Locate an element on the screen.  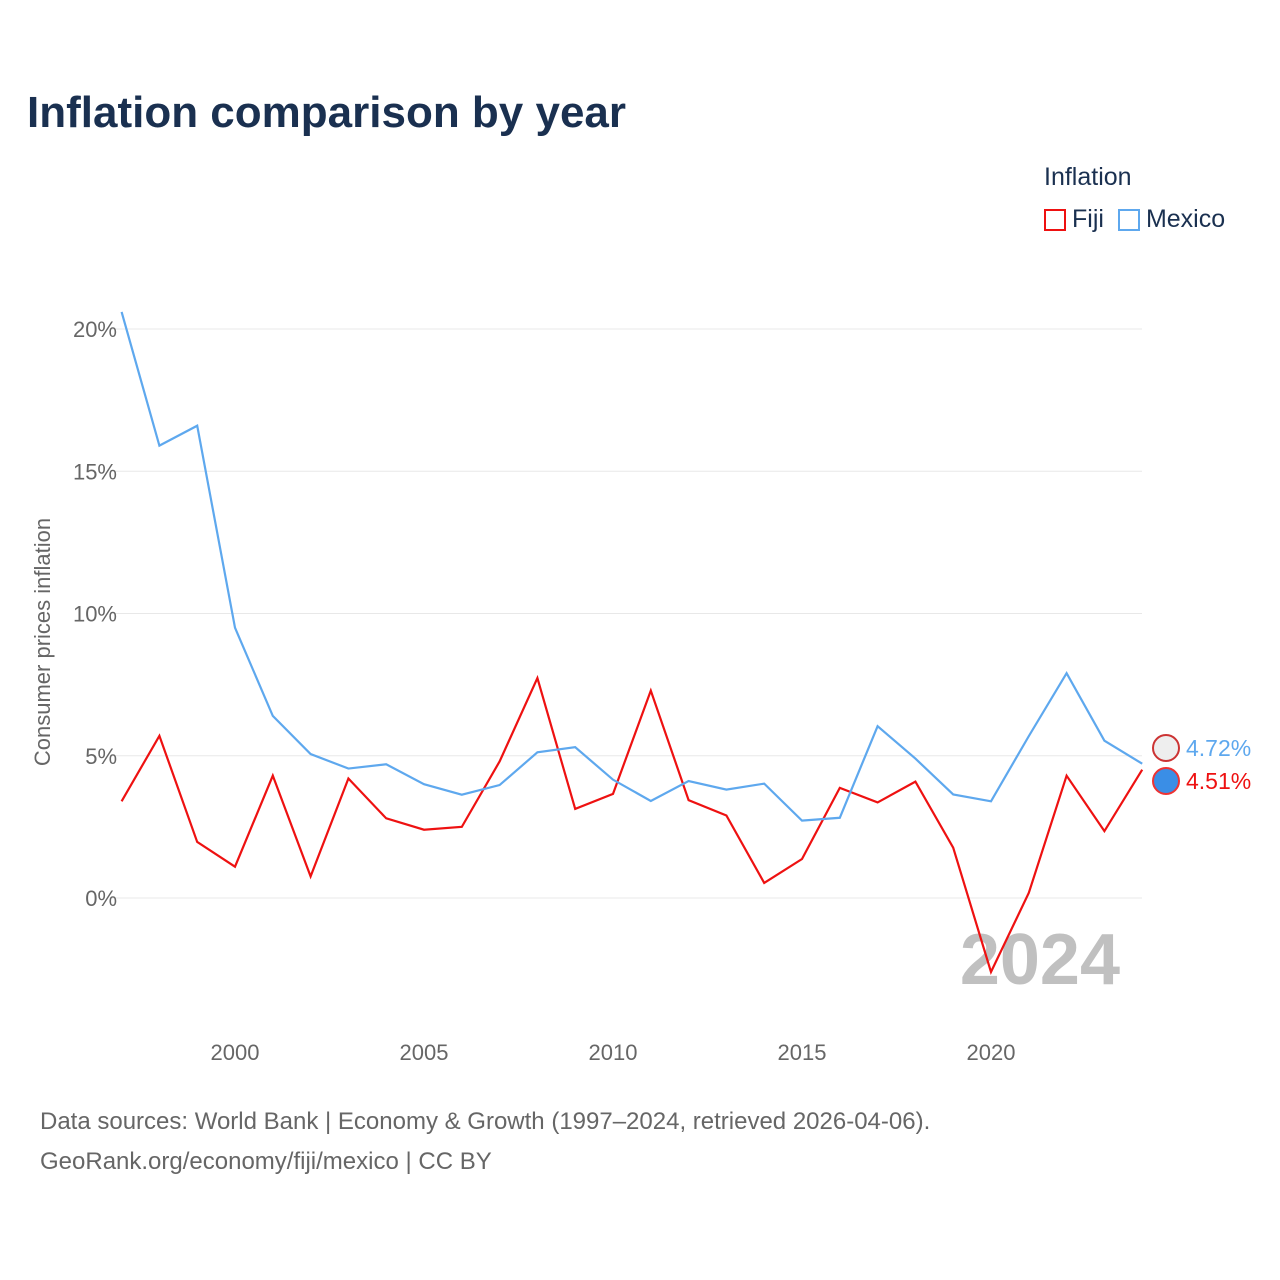
y-tick-label: 10% is located at coordinates (95, 614).